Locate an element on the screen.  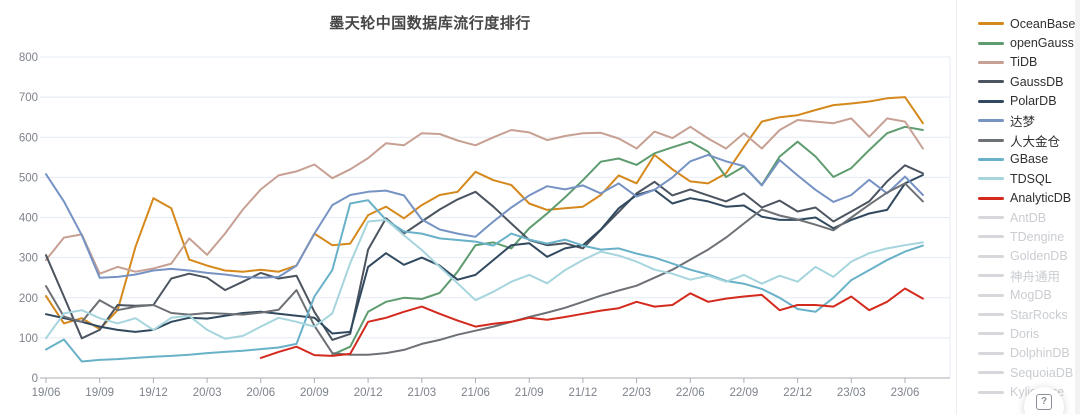
scrollbar is located at coordinates (1077, 207).